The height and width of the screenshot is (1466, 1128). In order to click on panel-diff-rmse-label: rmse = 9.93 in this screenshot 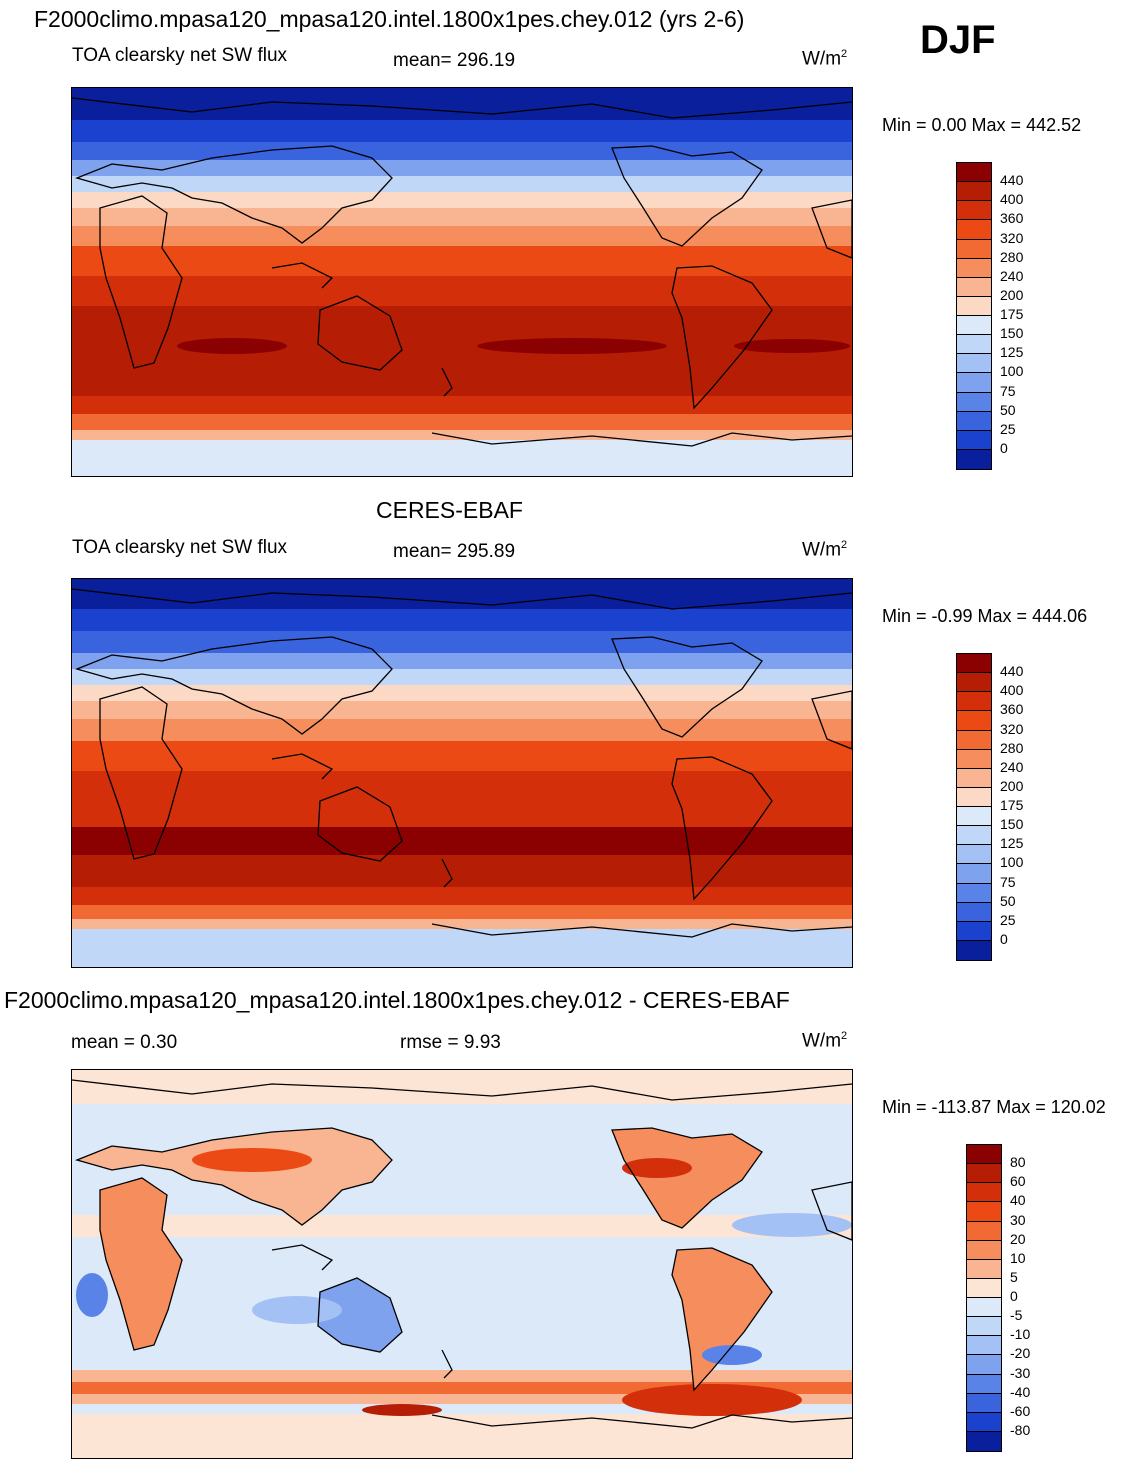, I will do `click(450, 1042)`.